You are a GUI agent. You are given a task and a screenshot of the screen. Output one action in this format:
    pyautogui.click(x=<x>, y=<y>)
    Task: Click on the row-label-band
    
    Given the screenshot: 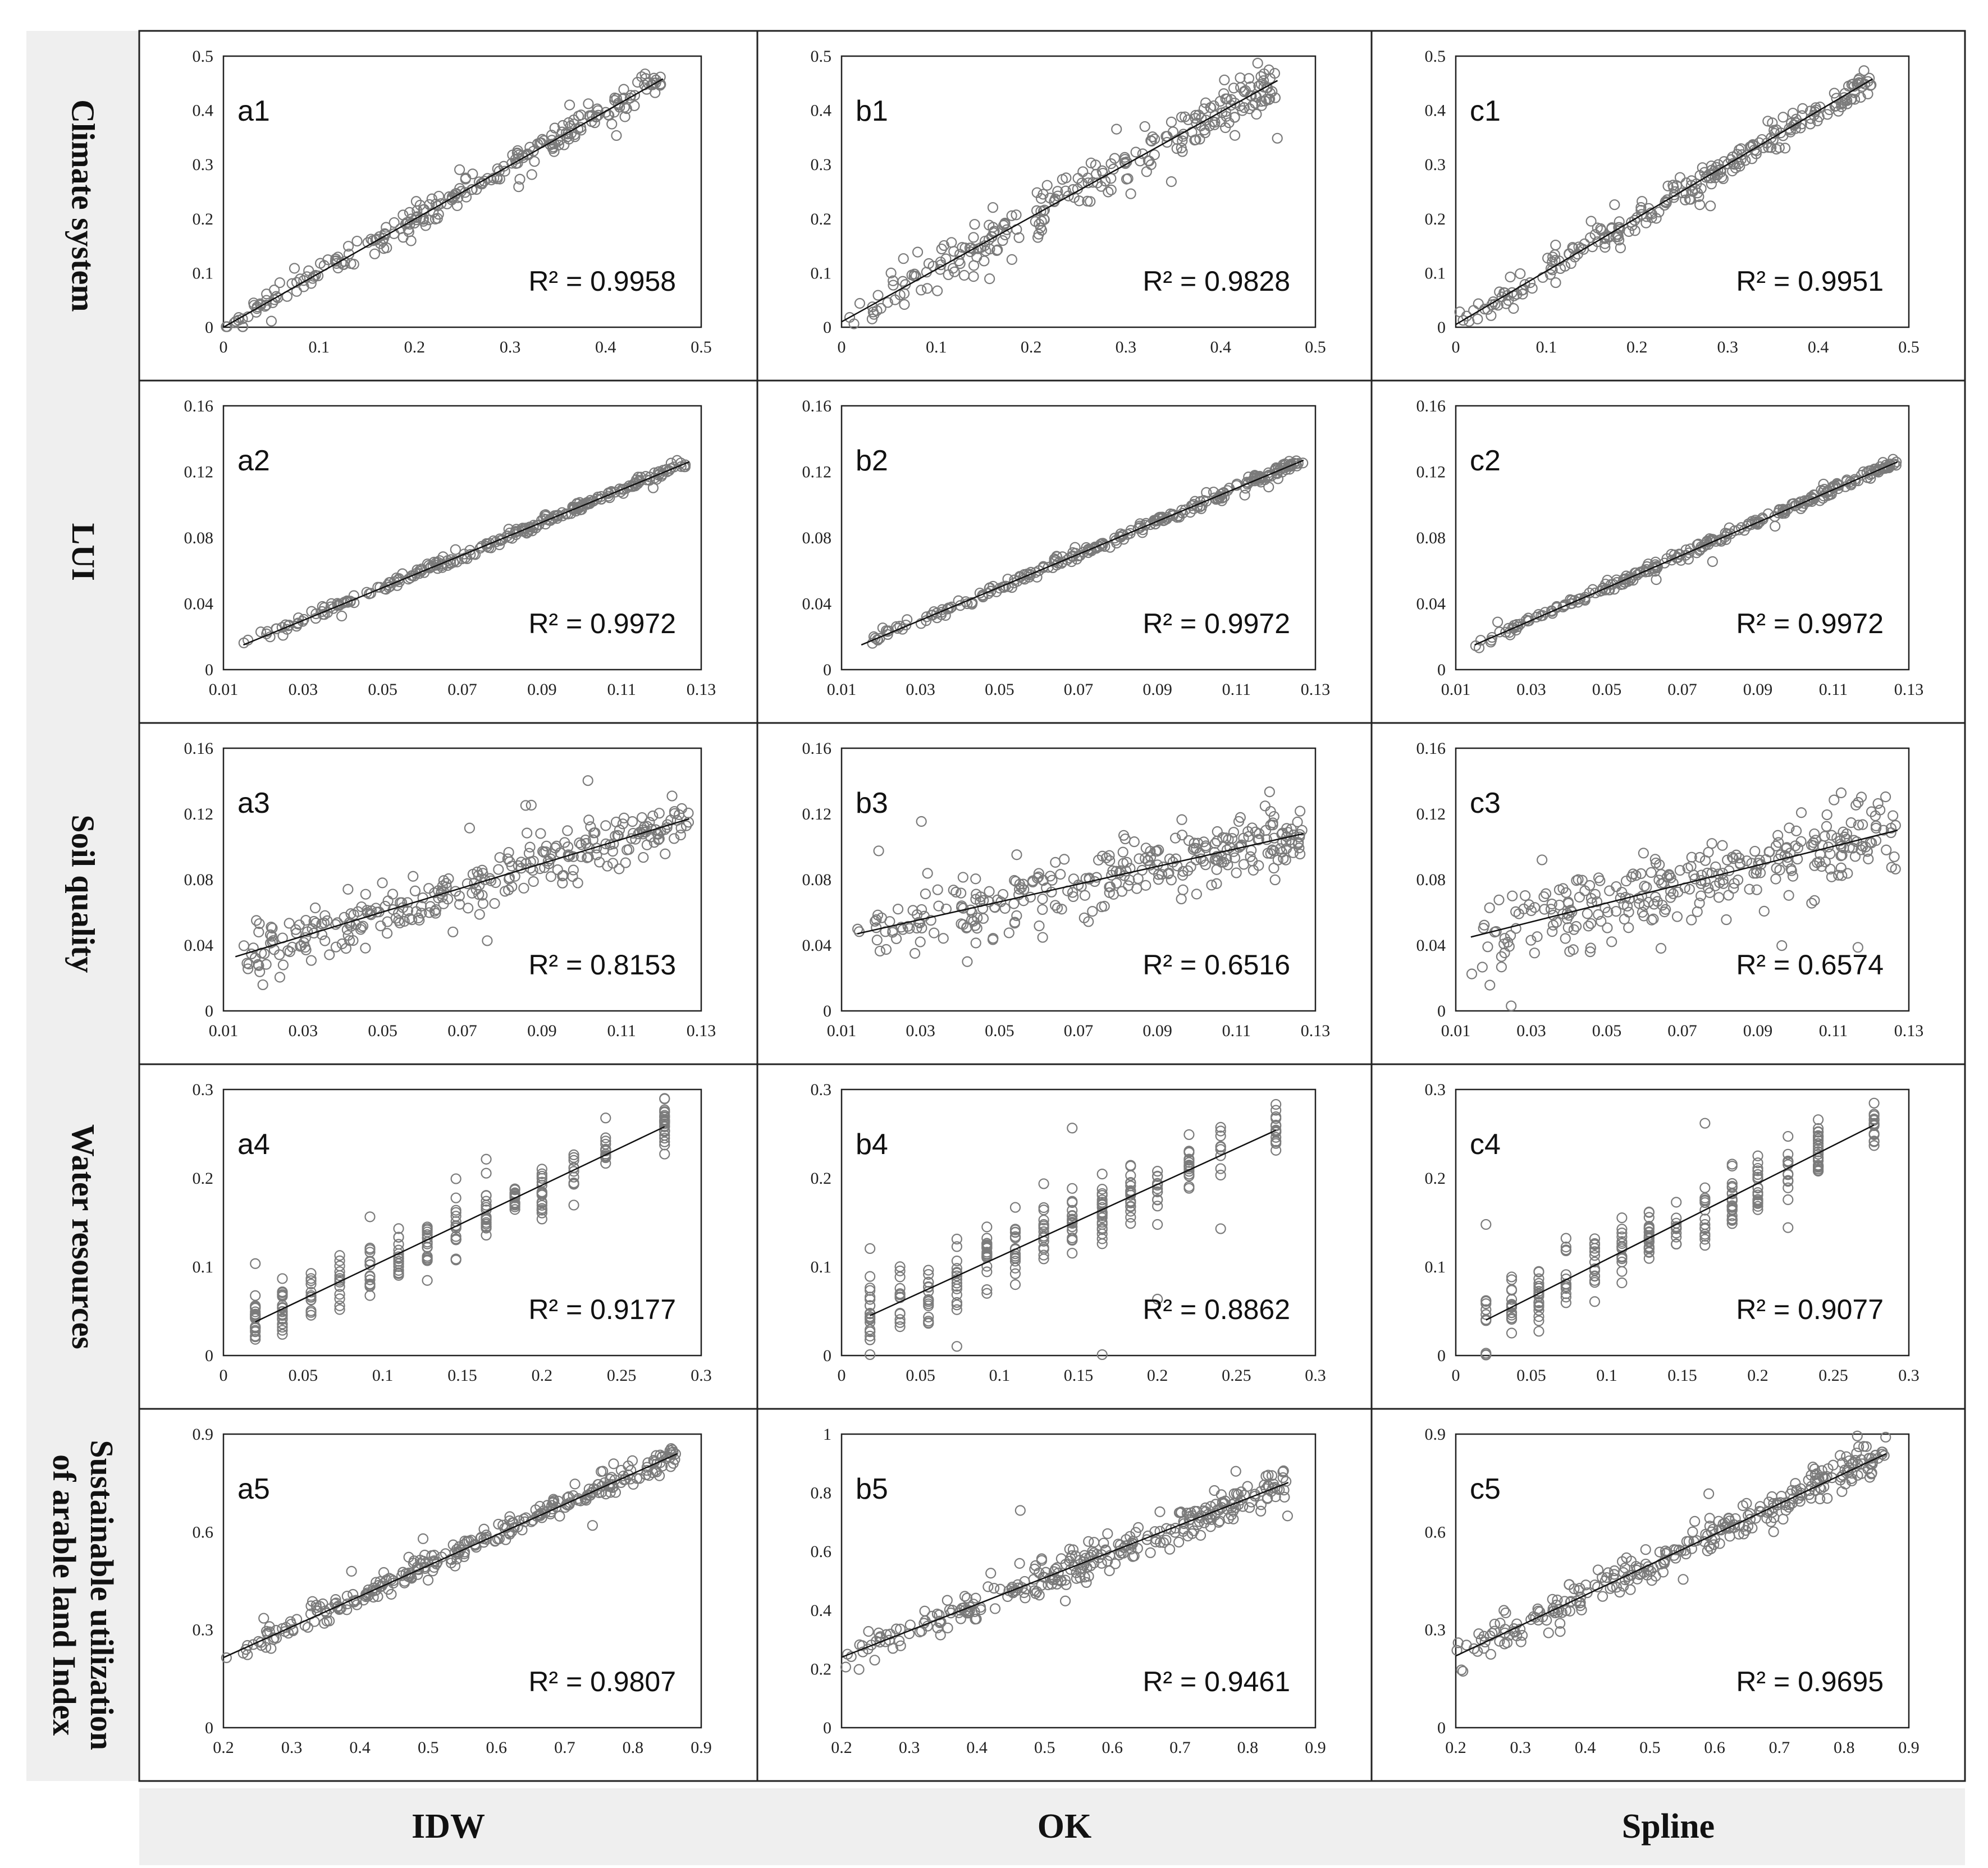 What is the action you would take?
    pyautogui.click(x=82, y=906)
    